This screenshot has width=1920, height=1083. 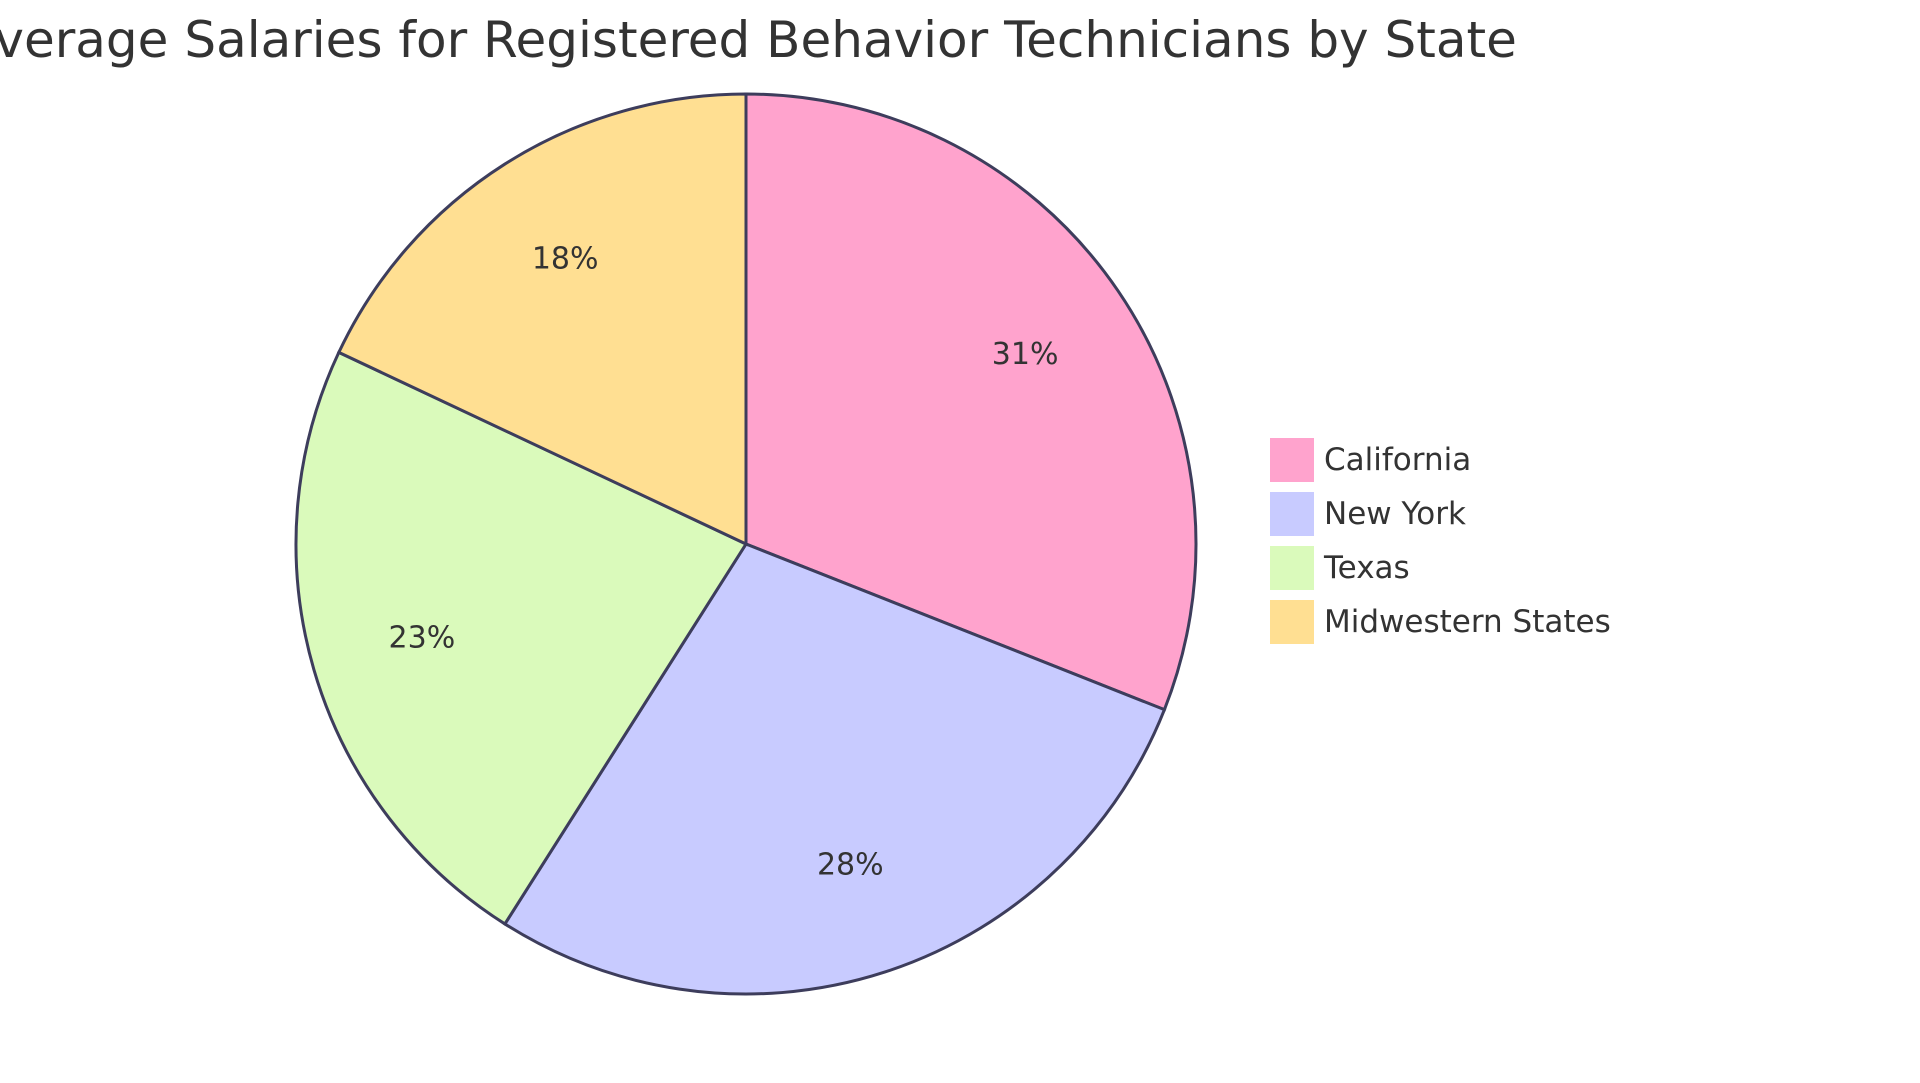 I want to click on legend: California New York Texas Midwestern States, so click(x=1440, y=541).